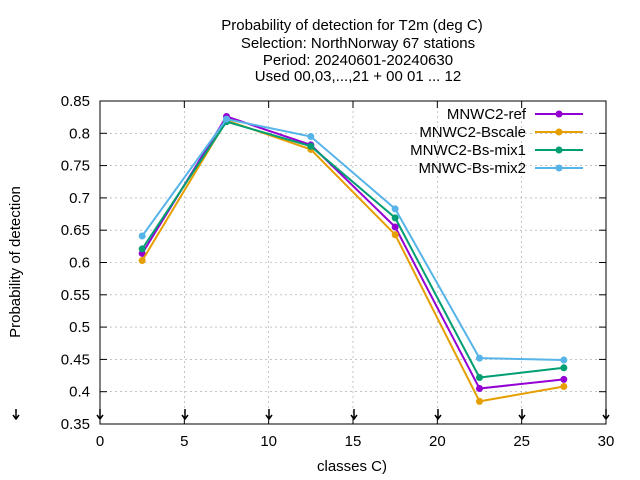  I want to click on x-tick-label: 5, so click(184, 441).